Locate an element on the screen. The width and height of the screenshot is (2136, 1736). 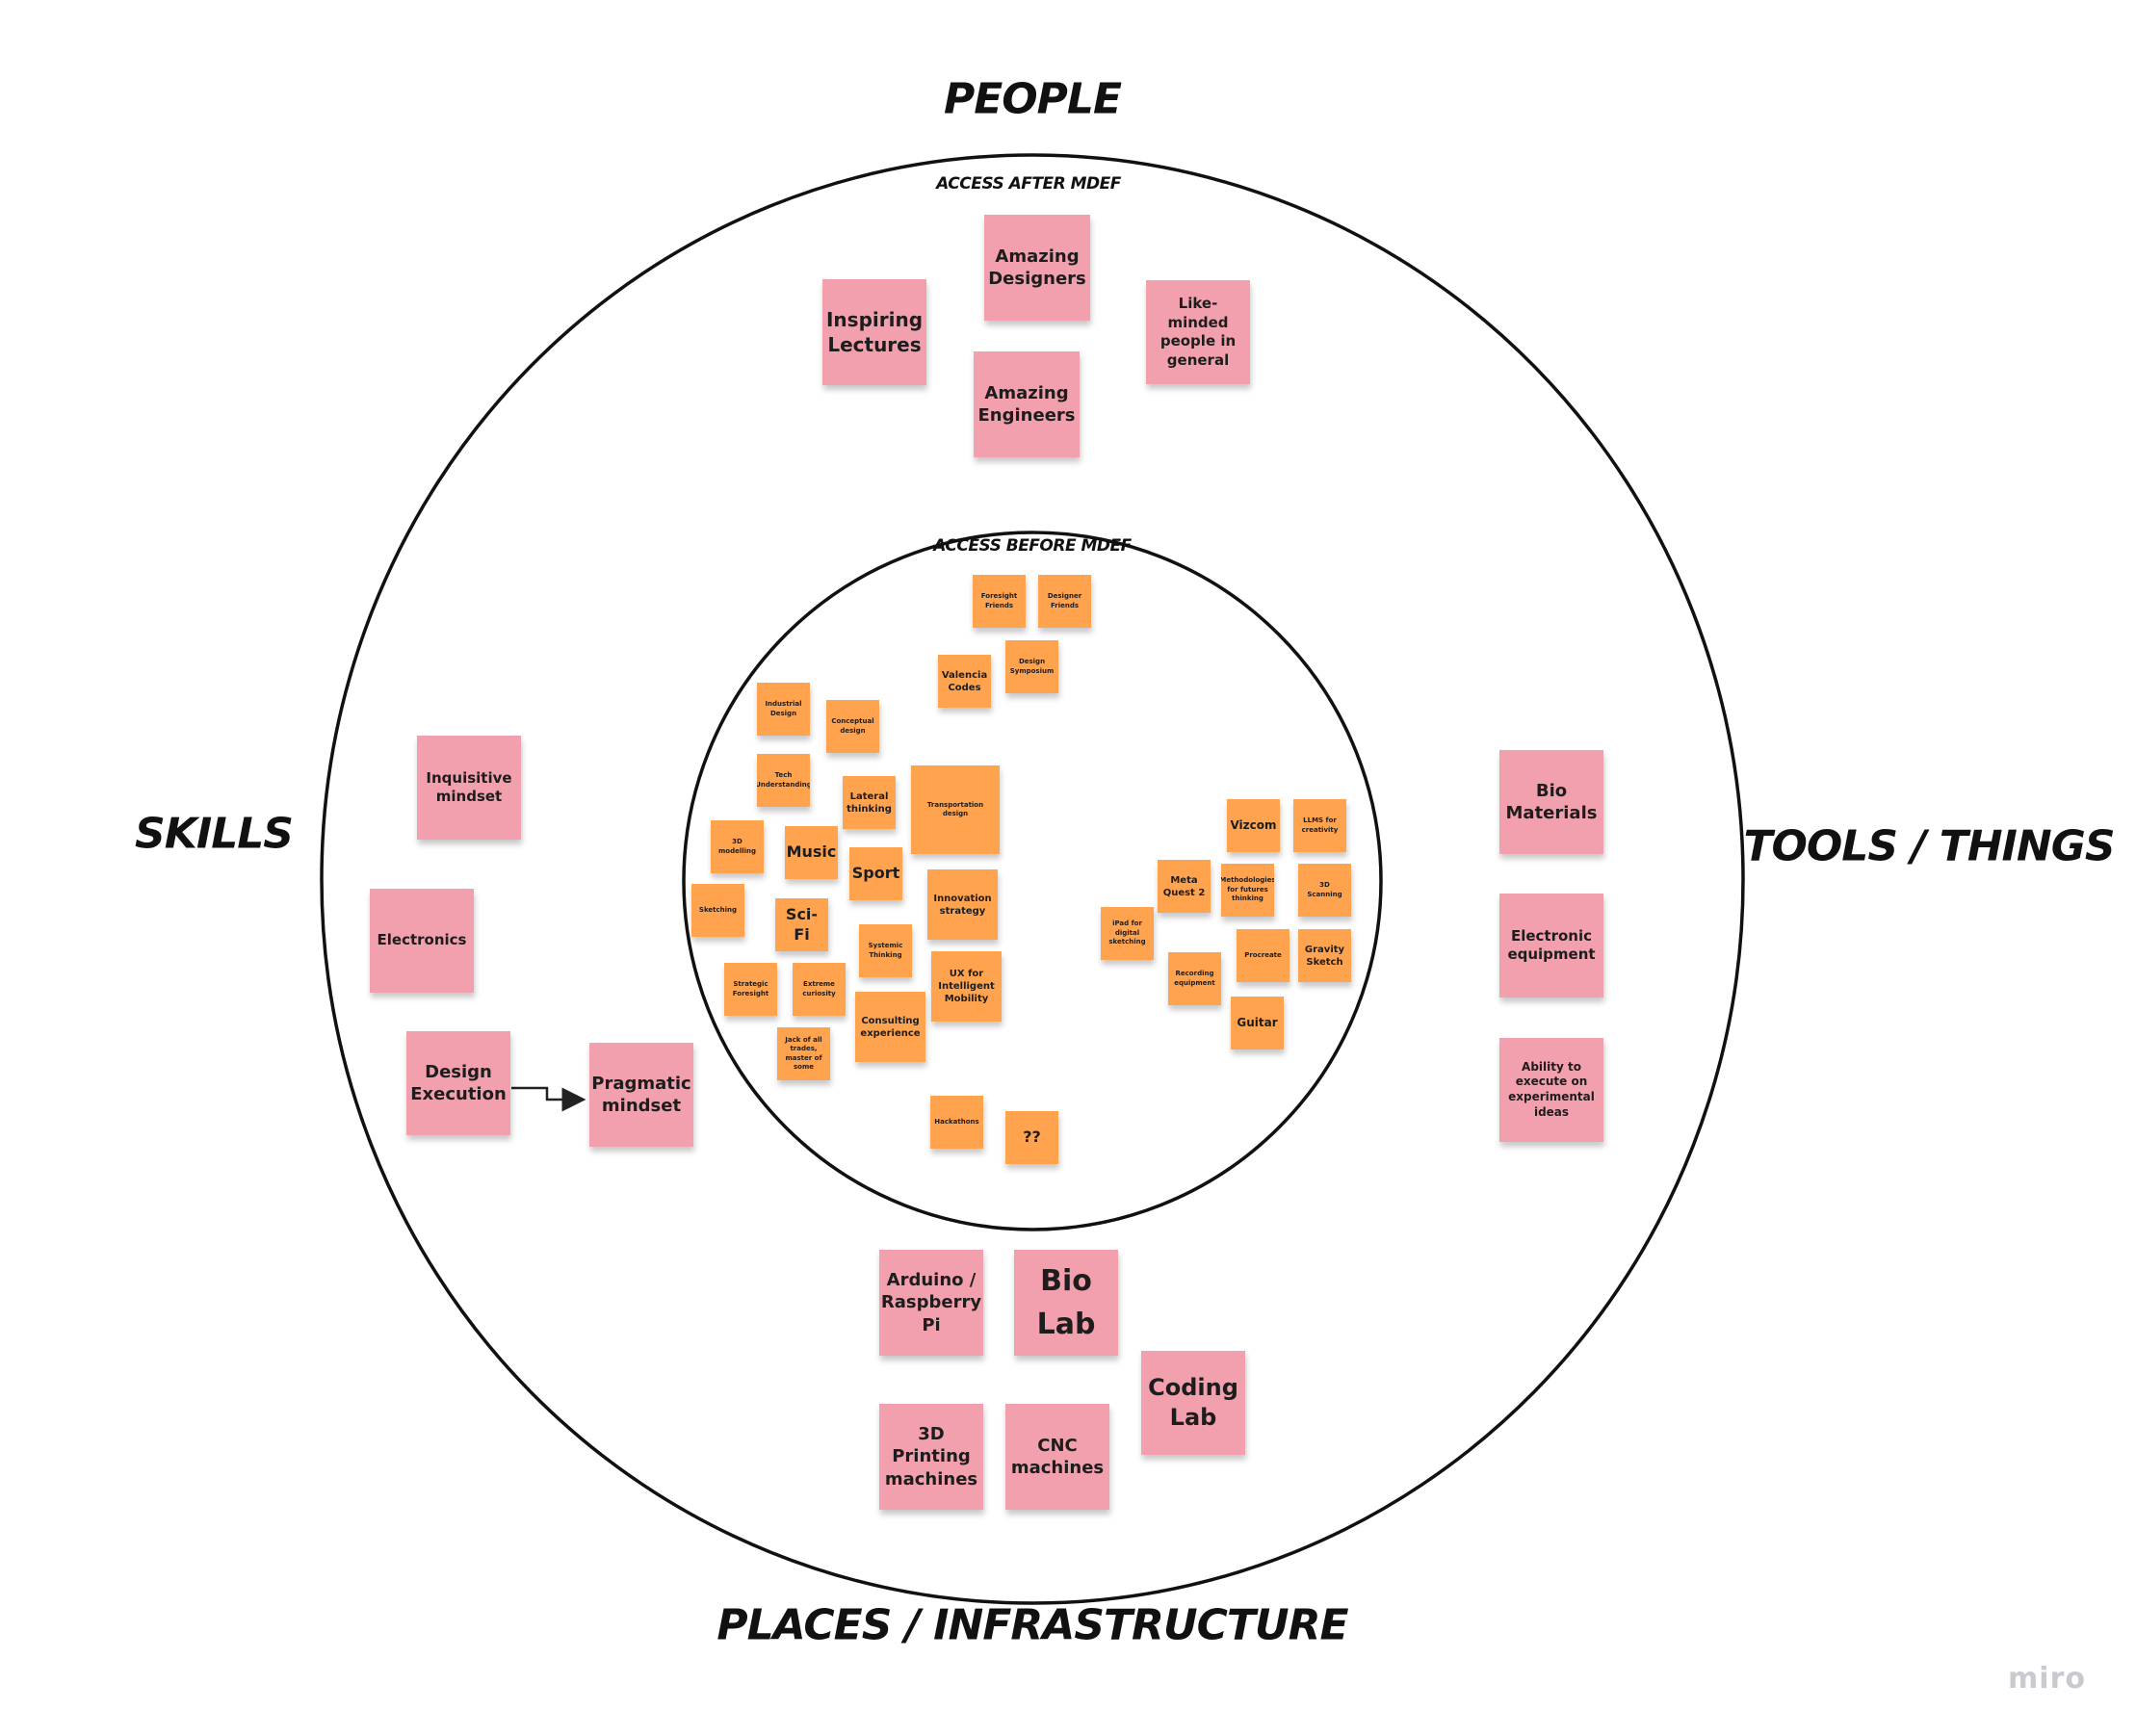
note-innovation-strategy: Innovation strategy is located at coordinates (962, 904).